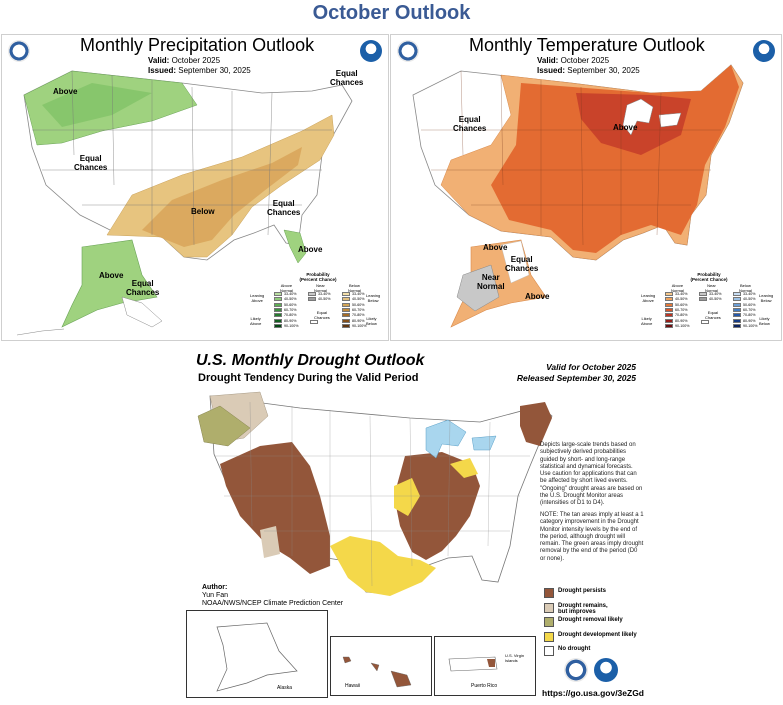 The height and width of the screenshot is (705, 783). What do you see at coordinates (582, 591) in the screenshot?
I see `drought-legend-label: Drought persists` at bounding box center [582, 591].